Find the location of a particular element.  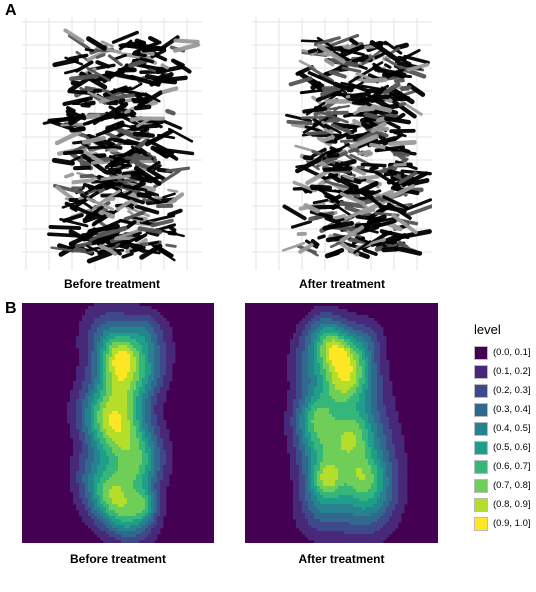

legend-entry: (0.5, 0.6] is located at coordinates (504, 447).